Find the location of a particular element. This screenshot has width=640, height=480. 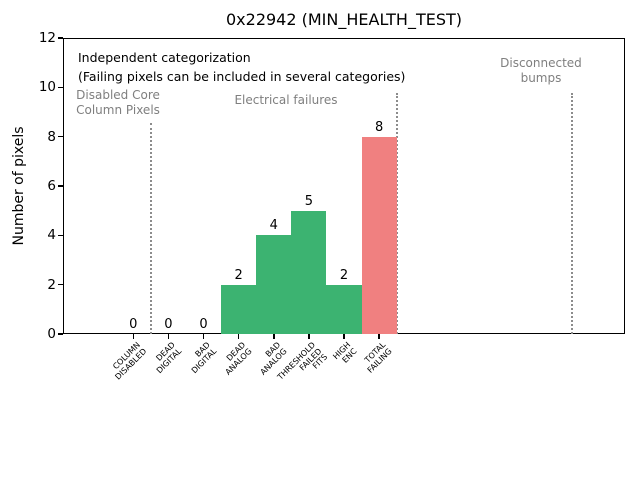

bar-value-bad-analog: 4 is located at coordinates (273, 226).